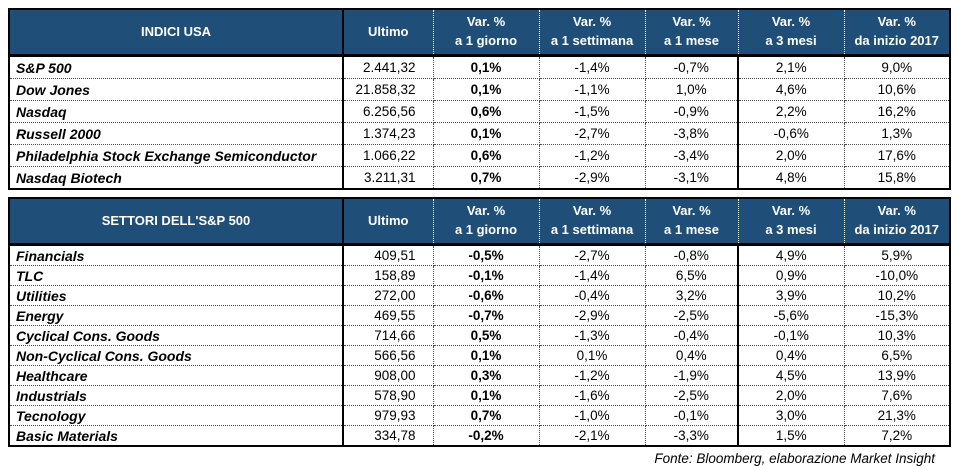 Image resolution: width=957 pixels, height=466 pixels. Describe the element at coordinates (388, 395) in the screenshot. I see `ultimo-value-cell: 578,90` at that location.